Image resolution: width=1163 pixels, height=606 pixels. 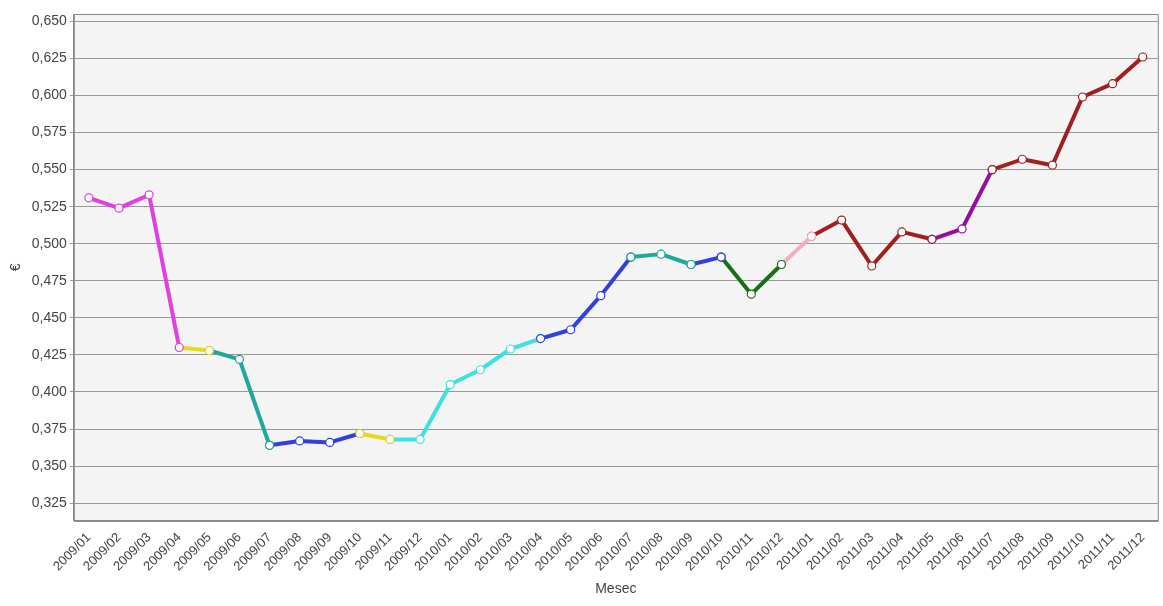 What do you see at coordinates (49, 502) in the screenshot?
I see `y-tick-label: 0,325` at bounding box center [49, 502].